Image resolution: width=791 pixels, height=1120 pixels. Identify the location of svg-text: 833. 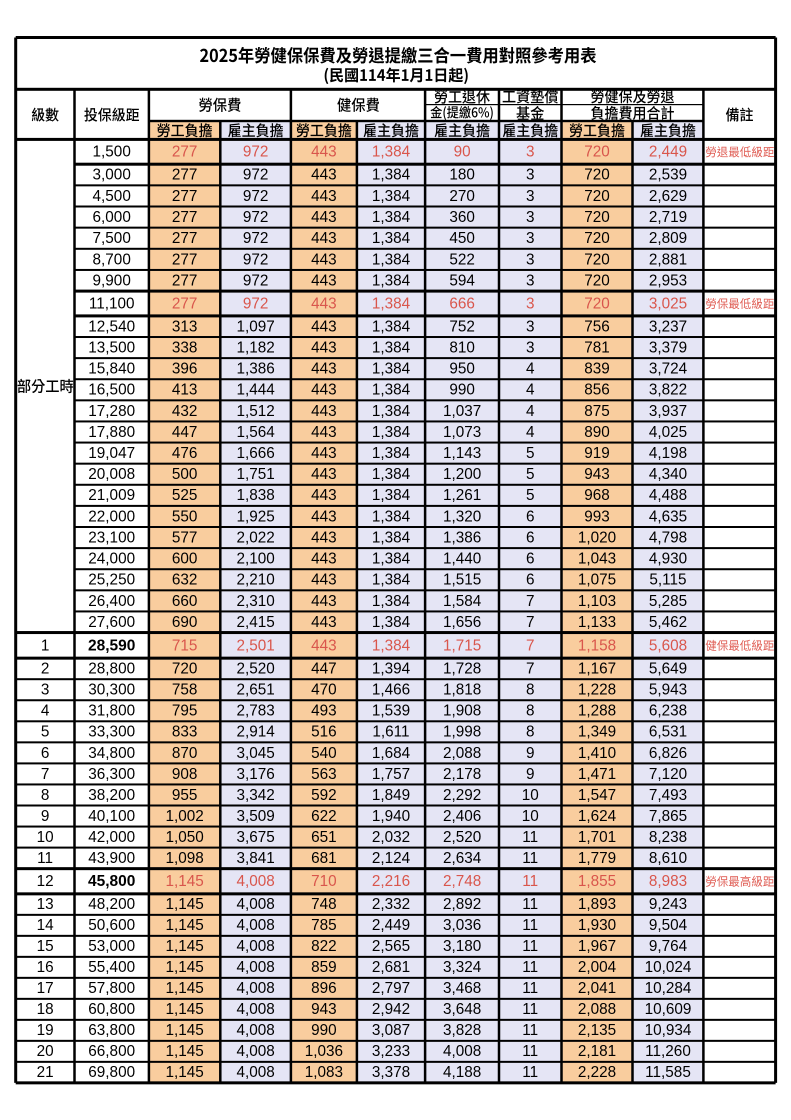
(185, 732).